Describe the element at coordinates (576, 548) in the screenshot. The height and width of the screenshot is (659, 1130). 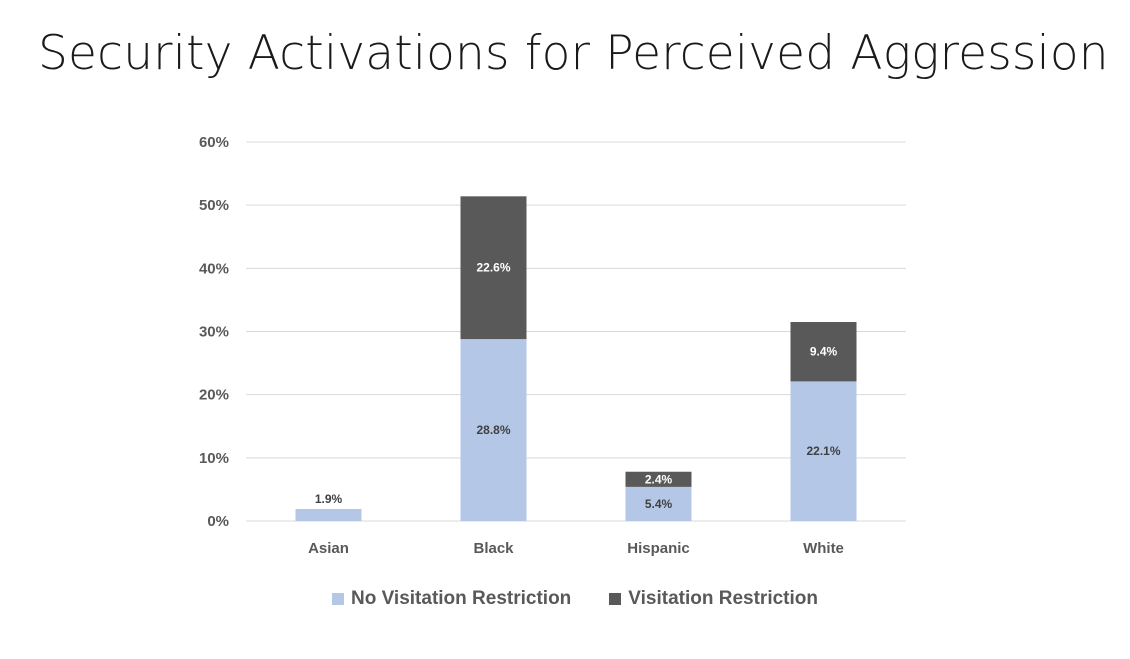
I see `x-axis-categories: Asian Black Hispanic White` at that location.